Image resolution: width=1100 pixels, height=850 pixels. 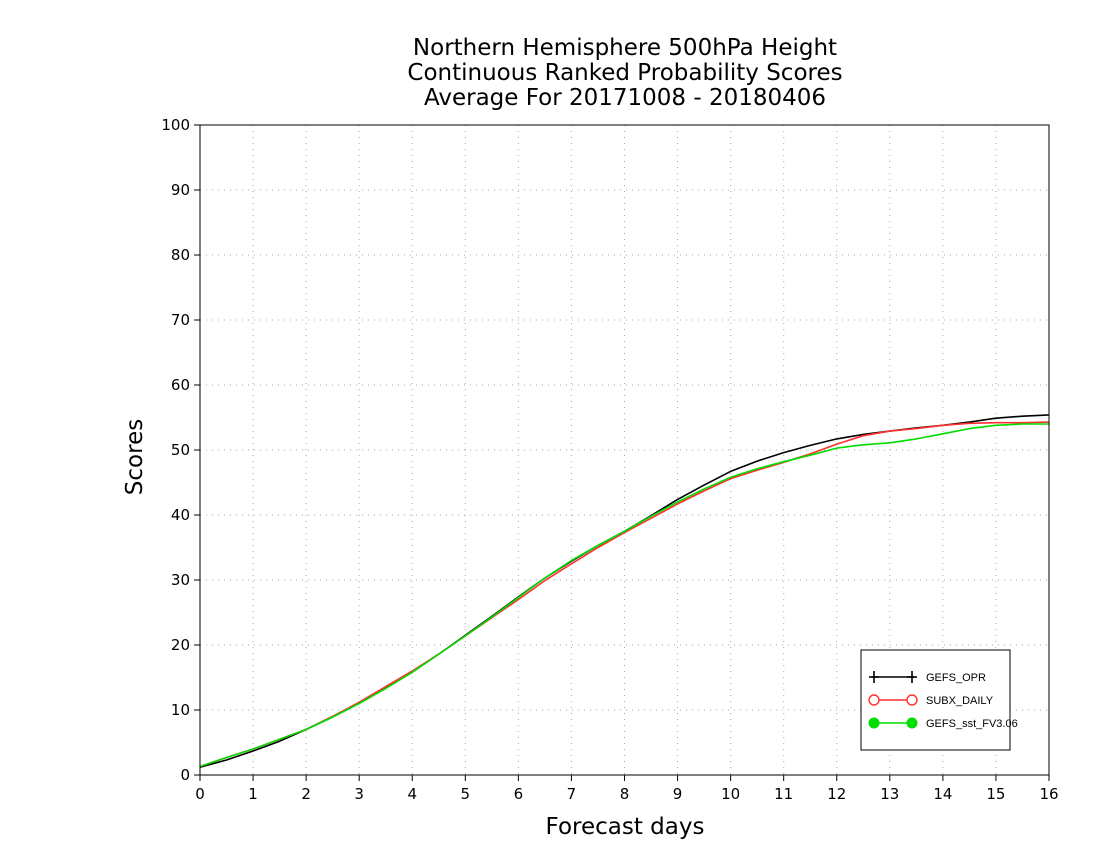 I want to click on x-tick-label: 2, so click(x=306, y=794).